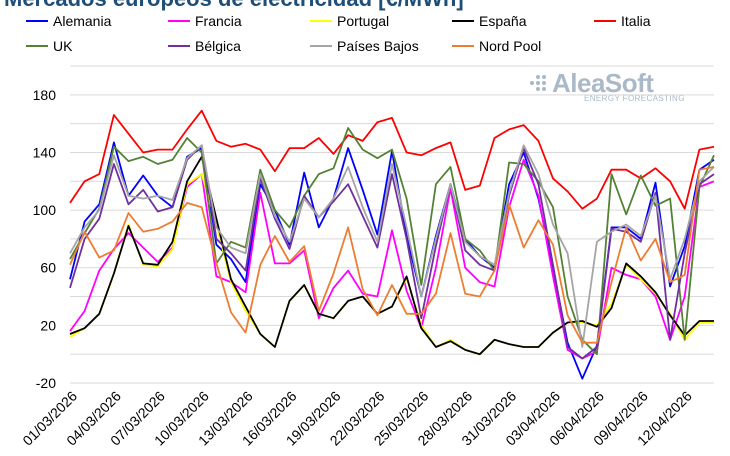 The height and width of the screenshot is (456, 730). I want to click on legend-label: Portugal, so click(363, 21).